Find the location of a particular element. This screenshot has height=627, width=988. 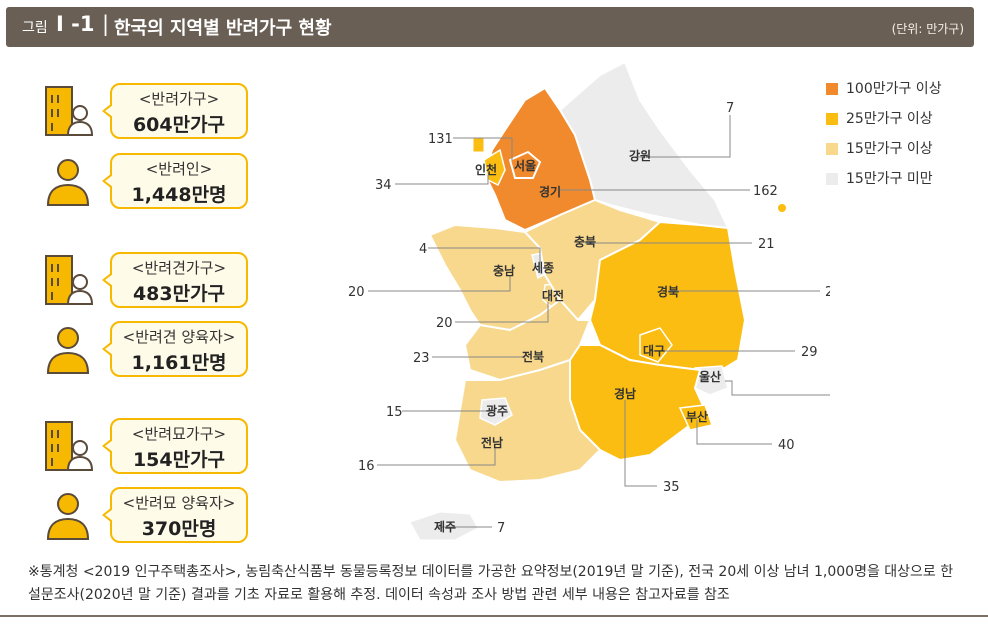

value-gyeongbuk: 29 is located at coordinates (827, 292).